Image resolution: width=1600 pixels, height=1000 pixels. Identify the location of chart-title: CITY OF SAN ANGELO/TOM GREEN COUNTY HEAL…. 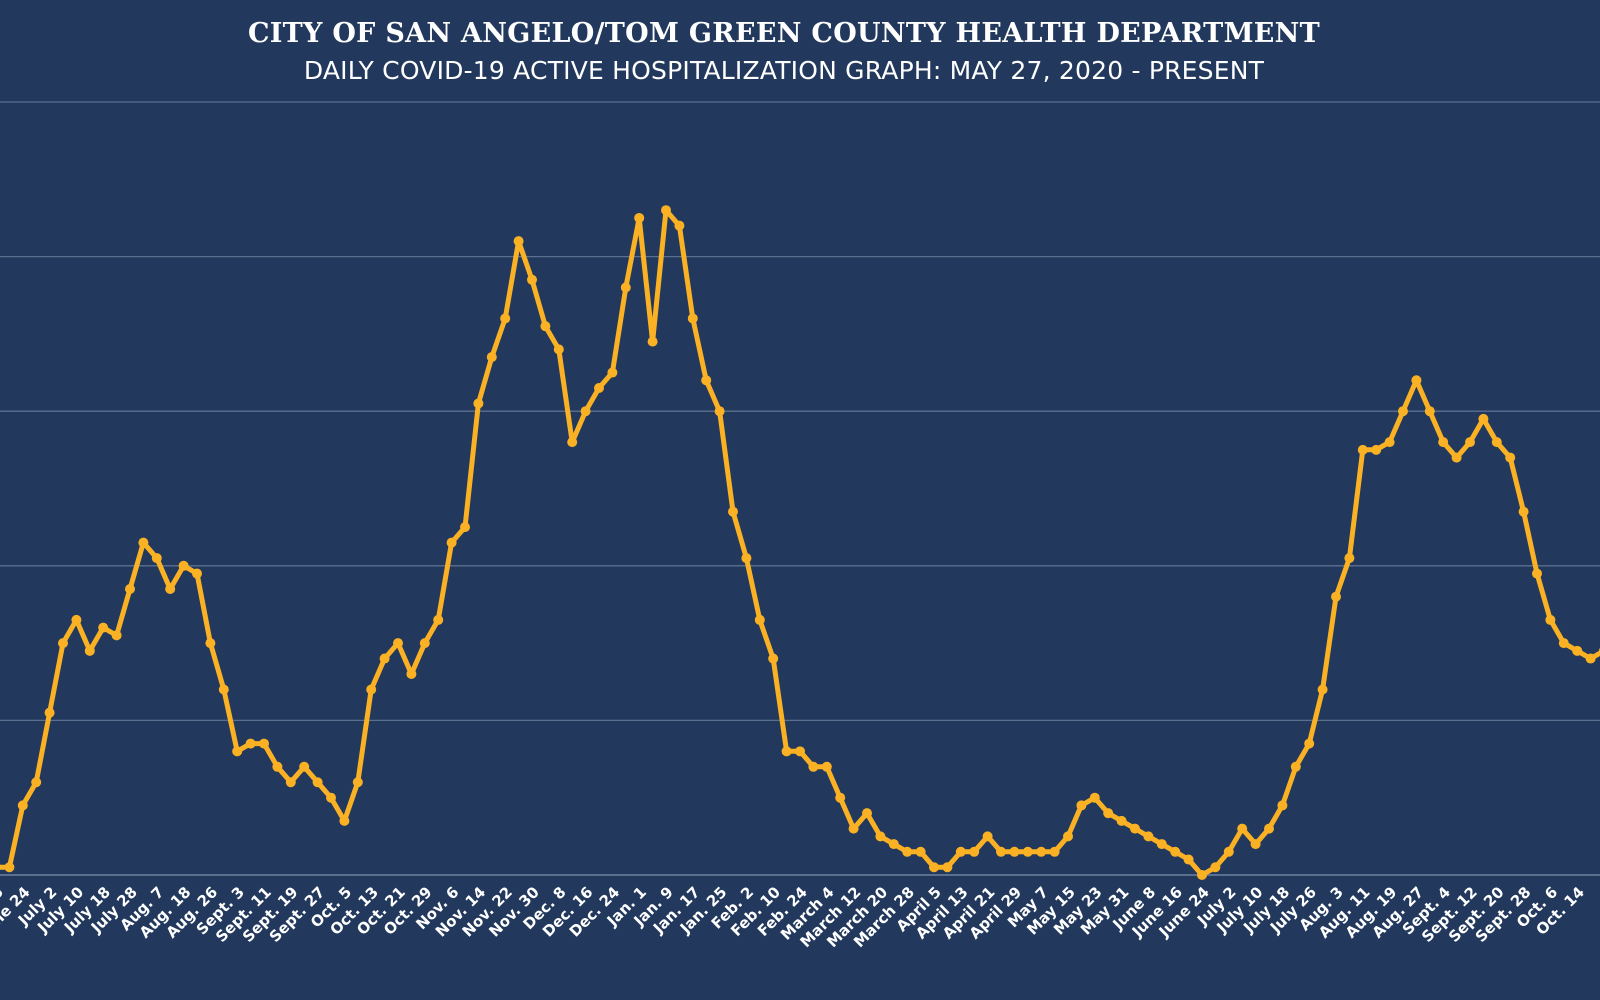
(784, 33).